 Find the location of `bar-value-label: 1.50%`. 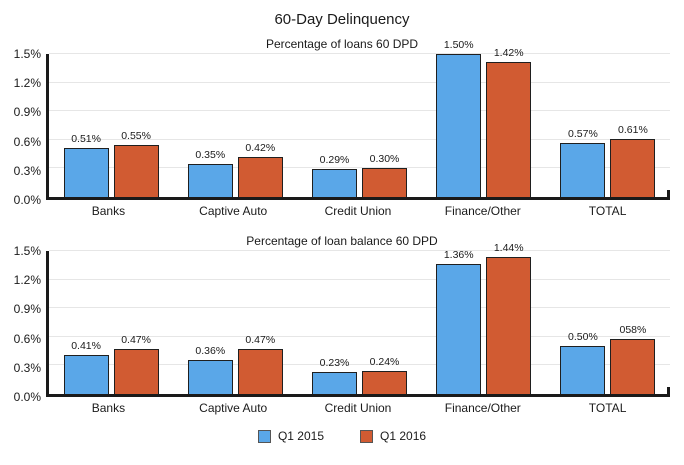

bar-value-label: 1.50% is located at coordinates (458, 45).